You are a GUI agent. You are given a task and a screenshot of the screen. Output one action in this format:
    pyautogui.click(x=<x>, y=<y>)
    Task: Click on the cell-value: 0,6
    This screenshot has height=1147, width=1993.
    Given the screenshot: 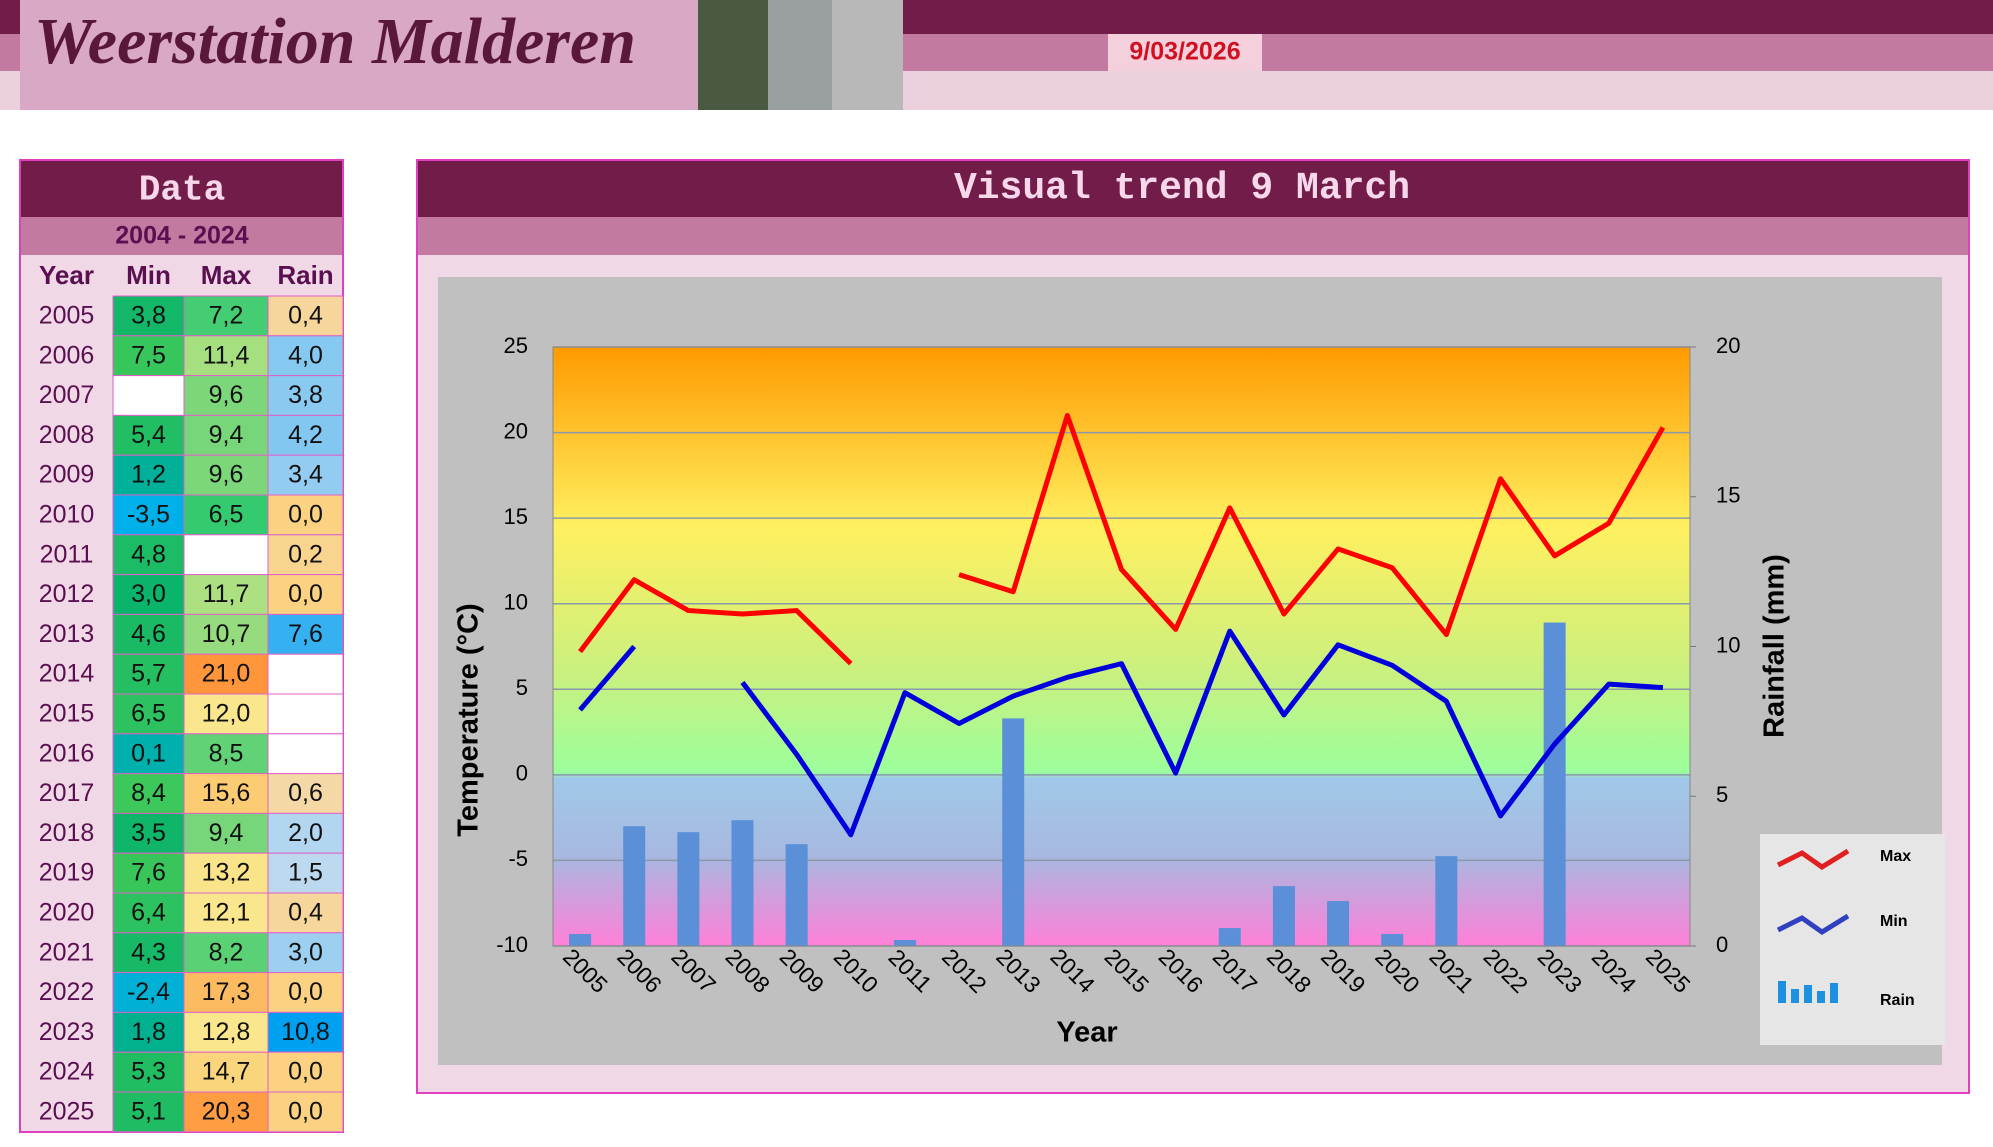 What is the action you would take?
    pyautogui.click(x=305, y=793)
    